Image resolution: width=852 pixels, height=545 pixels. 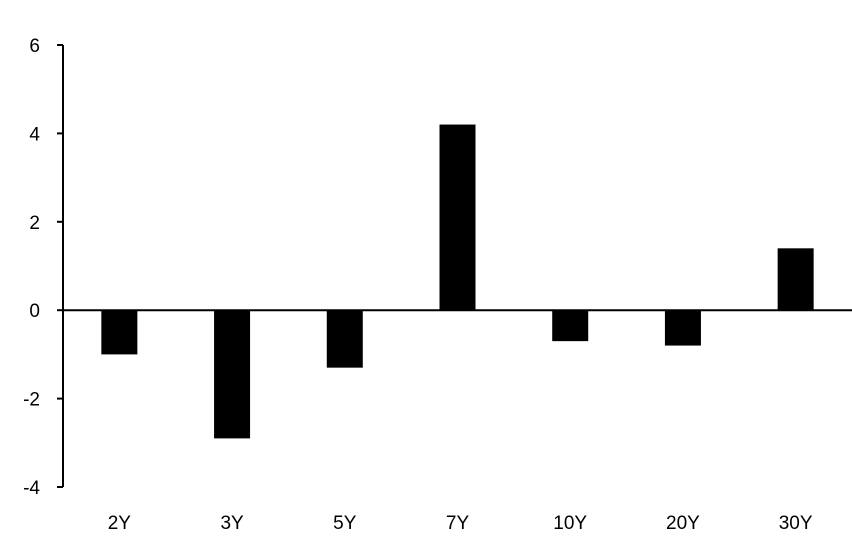 I want to click on x-tick-label: 5Y, so click(x=345, y=523).